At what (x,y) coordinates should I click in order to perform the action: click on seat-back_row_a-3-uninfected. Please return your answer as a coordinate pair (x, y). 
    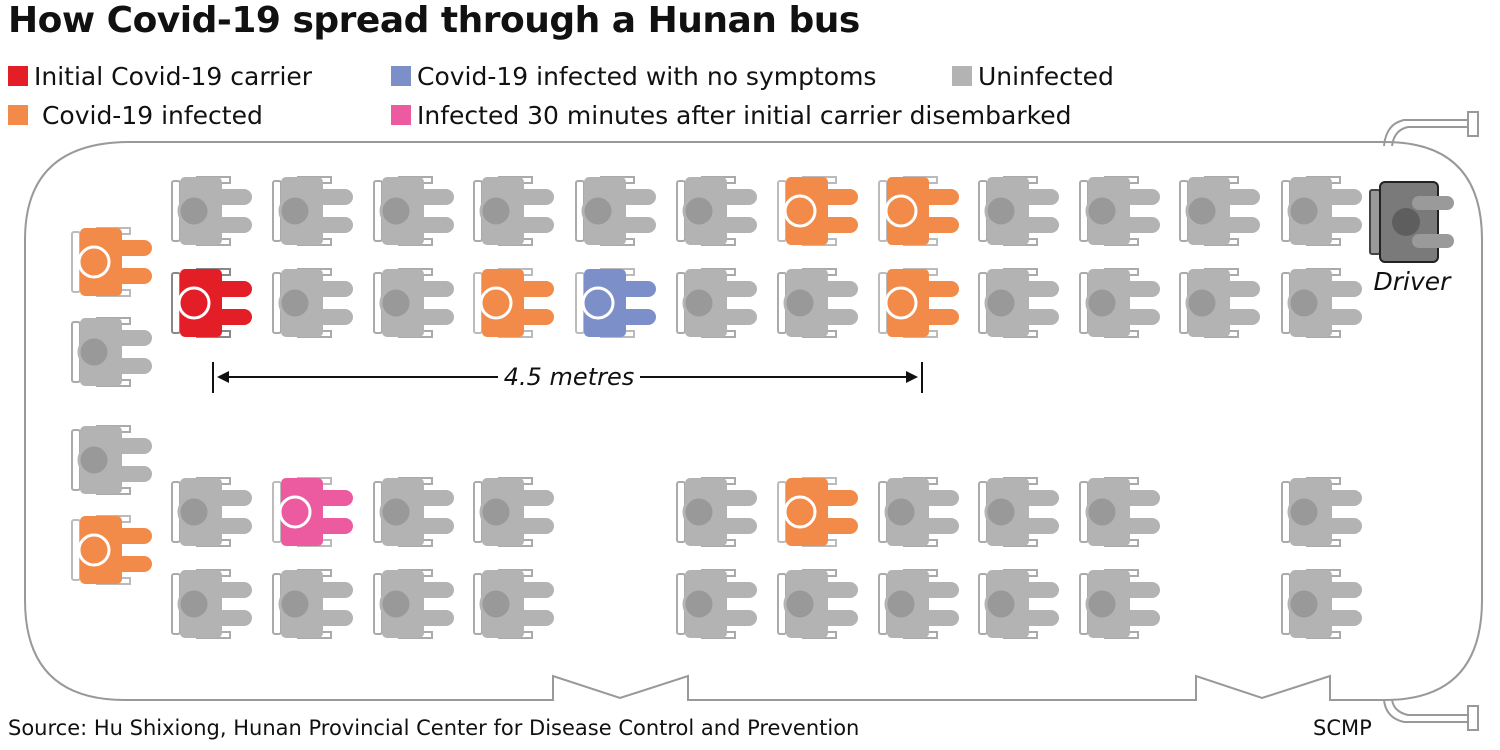
    Looking at the image, I should click on (413, 512).